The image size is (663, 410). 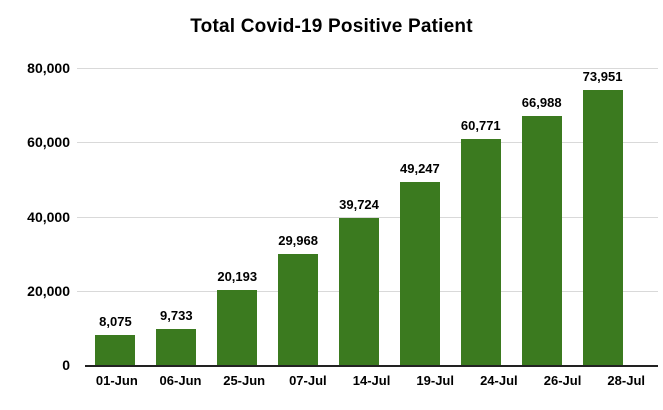 What do you see at coordinates (359, 281) in the screenshot?
I see `bar: 39,724` at bounding box center [359, 281].